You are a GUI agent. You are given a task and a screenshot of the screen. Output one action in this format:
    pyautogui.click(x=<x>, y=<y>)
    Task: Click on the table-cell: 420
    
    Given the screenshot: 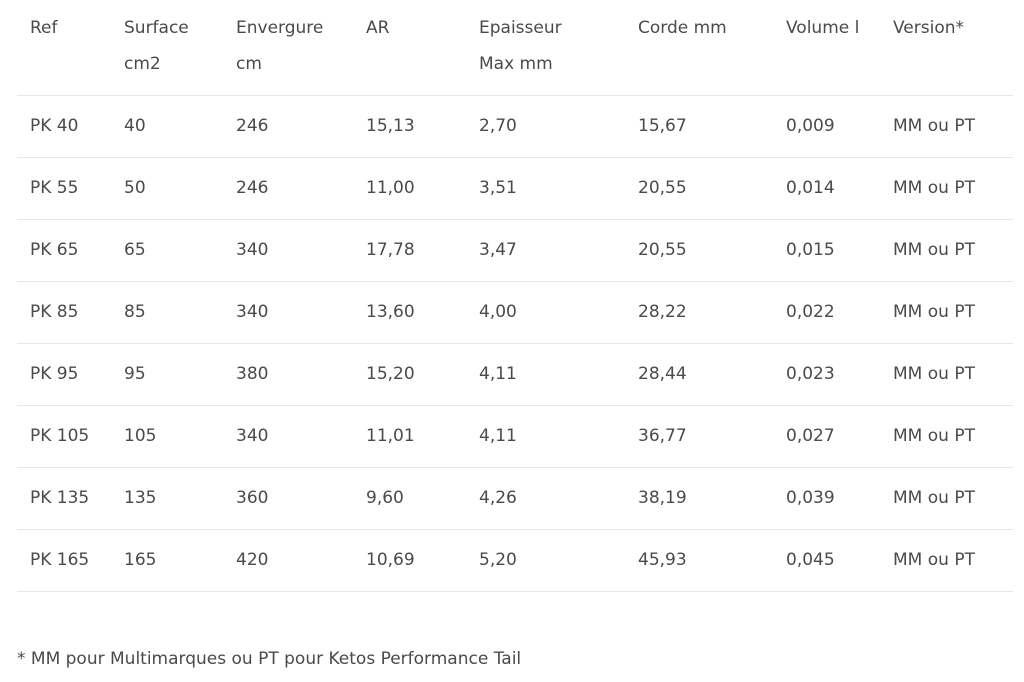 What is the action you would take?
    pyautogui.click(x=252, y=560)
    